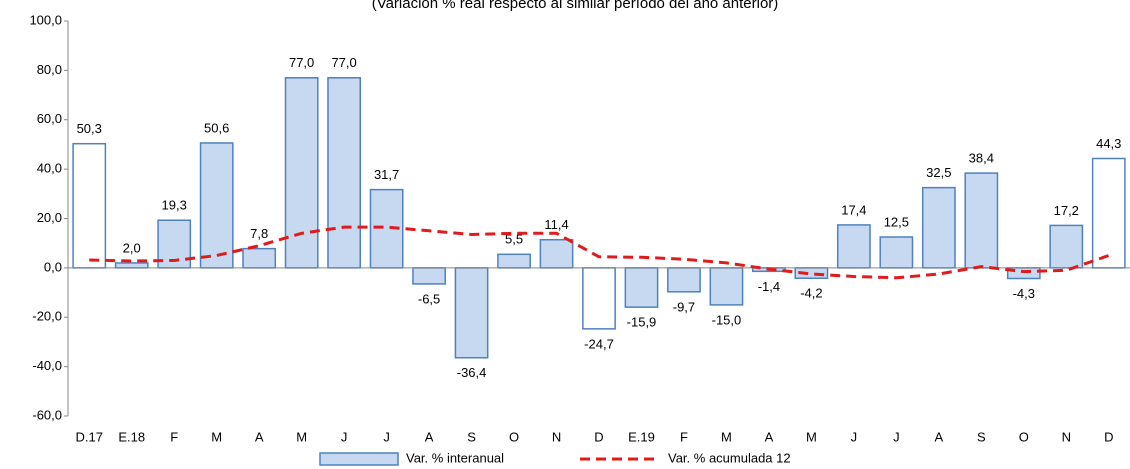  What do you see at coordinates (45, 19) in the screenshot?
I see `y-tick-label: 100,0` at bounding box center [45, 19].